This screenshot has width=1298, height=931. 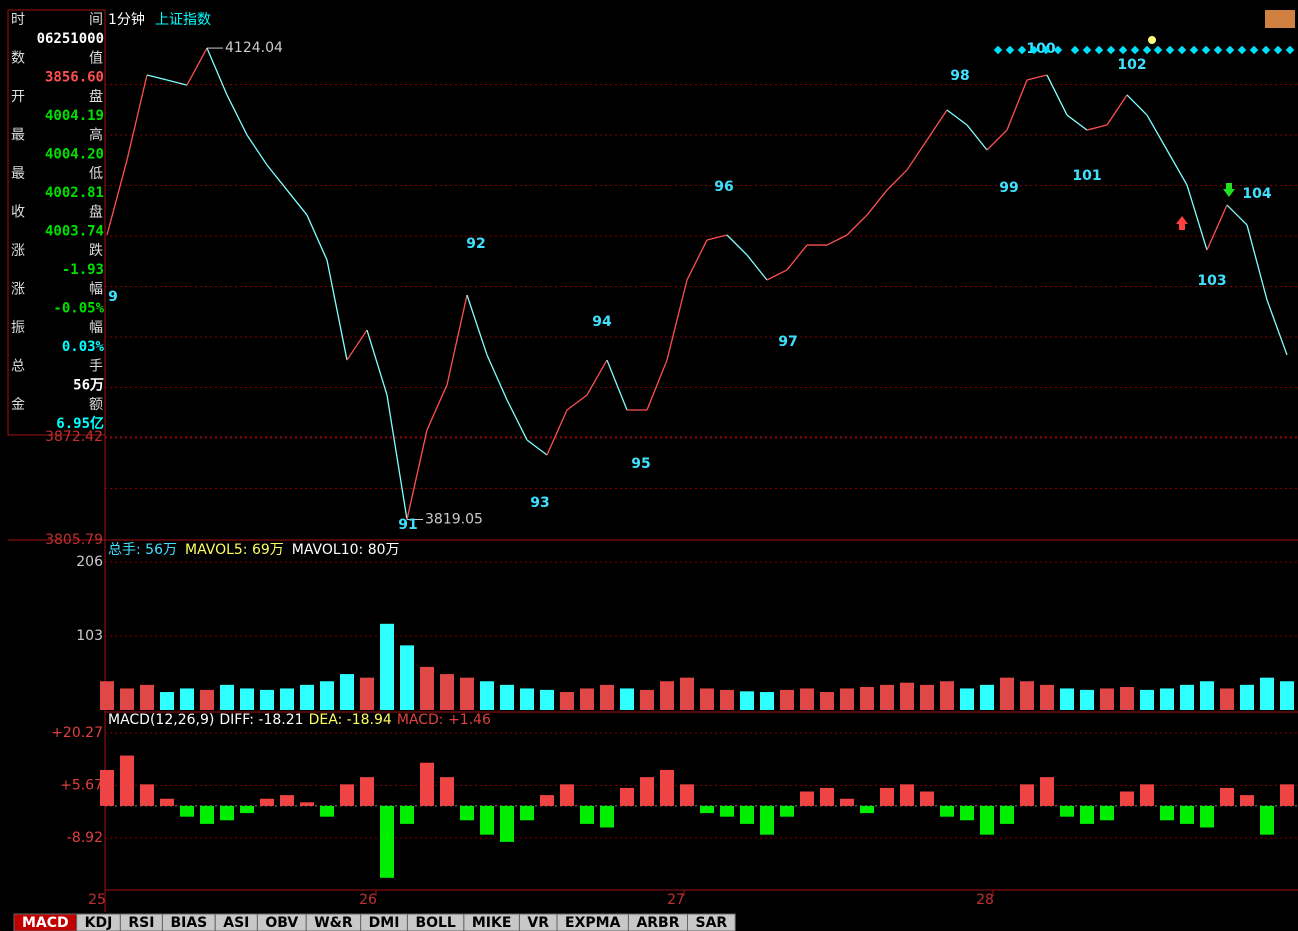 What do you see at coordinates (1211, 281) in the screenshot?
I see `wave-label: 103` at bounding box center [1211, 281].